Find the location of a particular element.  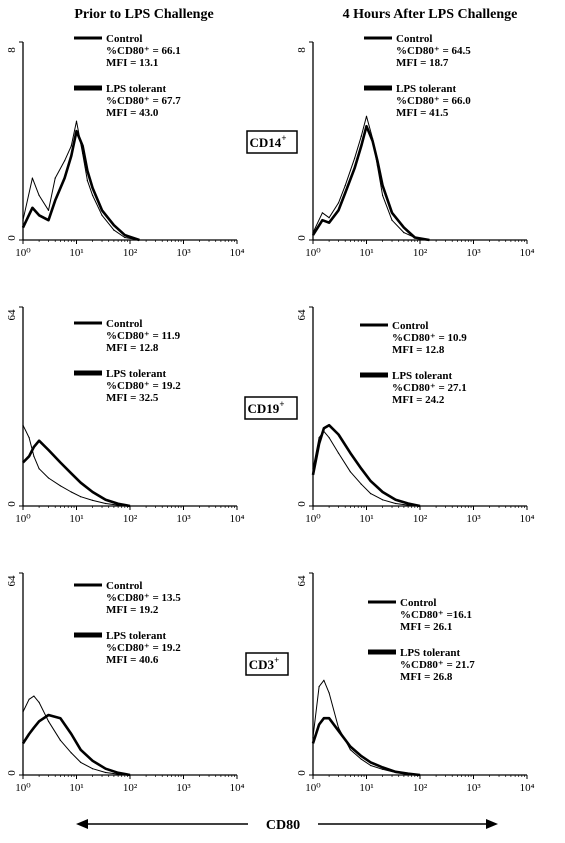

marker-superscript: + is located at coordinates (281, 404).